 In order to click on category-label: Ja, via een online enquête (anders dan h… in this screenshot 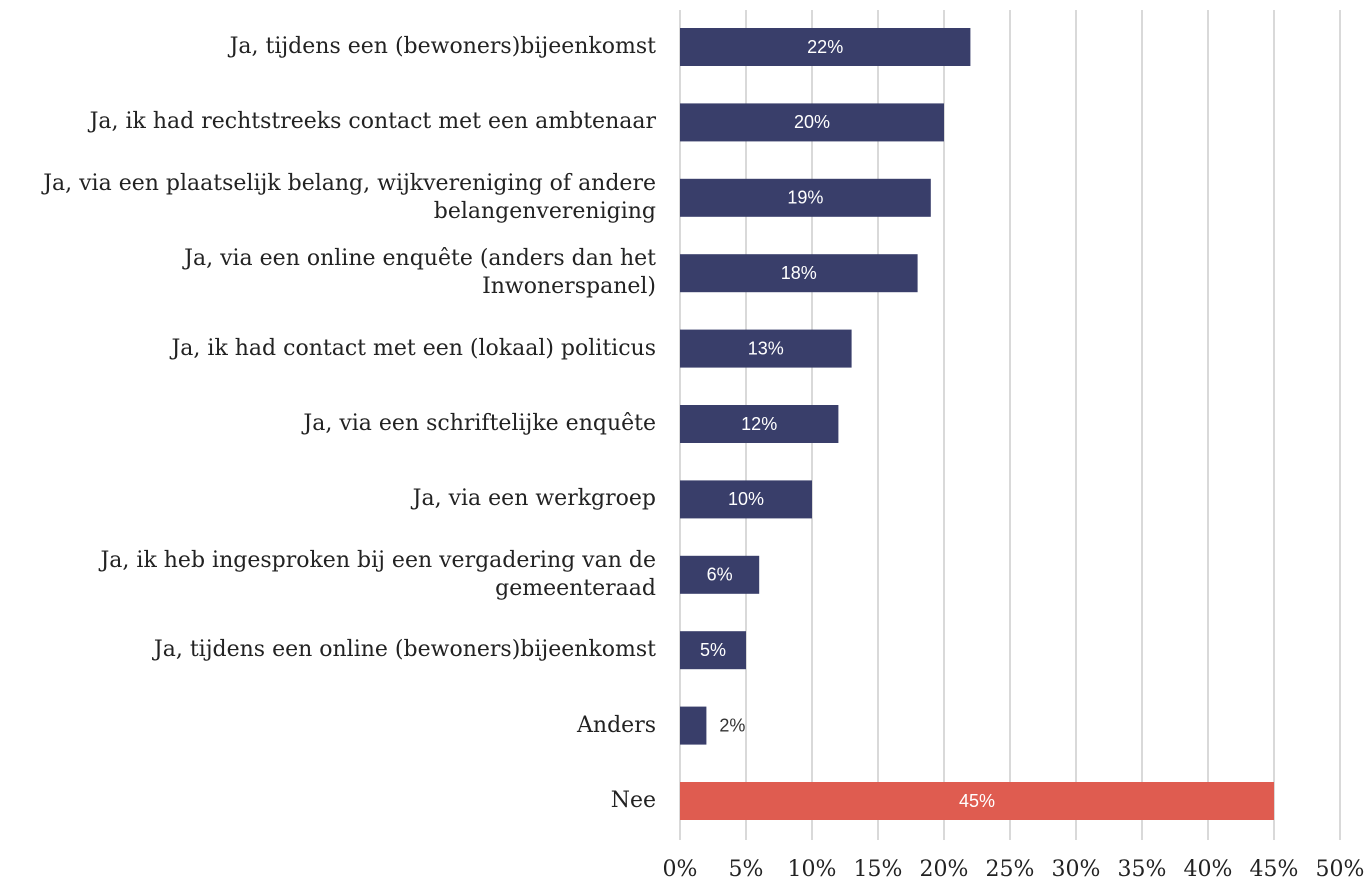, I will do `click(420, 273)`.